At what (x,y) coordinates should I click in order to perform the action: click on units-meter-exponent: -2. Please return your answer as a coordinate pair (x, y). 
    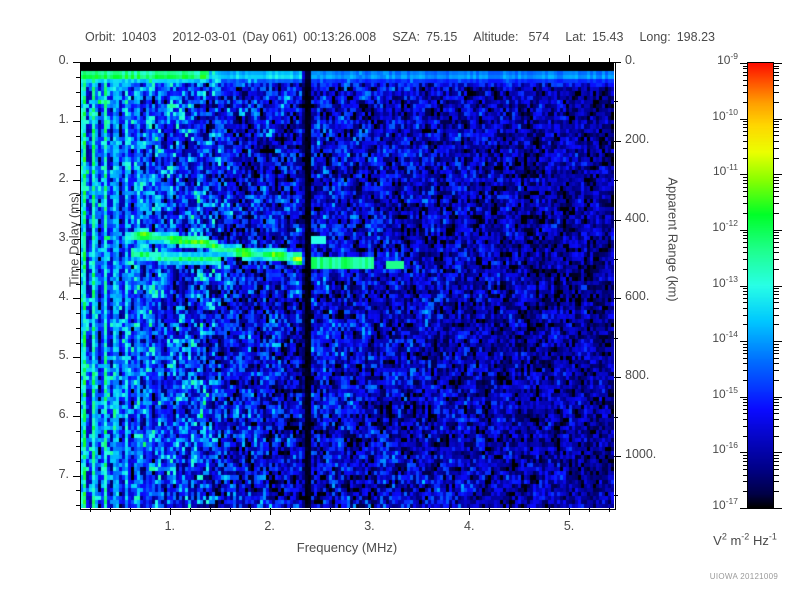
    Looking at the image, I should click on (745, 536).